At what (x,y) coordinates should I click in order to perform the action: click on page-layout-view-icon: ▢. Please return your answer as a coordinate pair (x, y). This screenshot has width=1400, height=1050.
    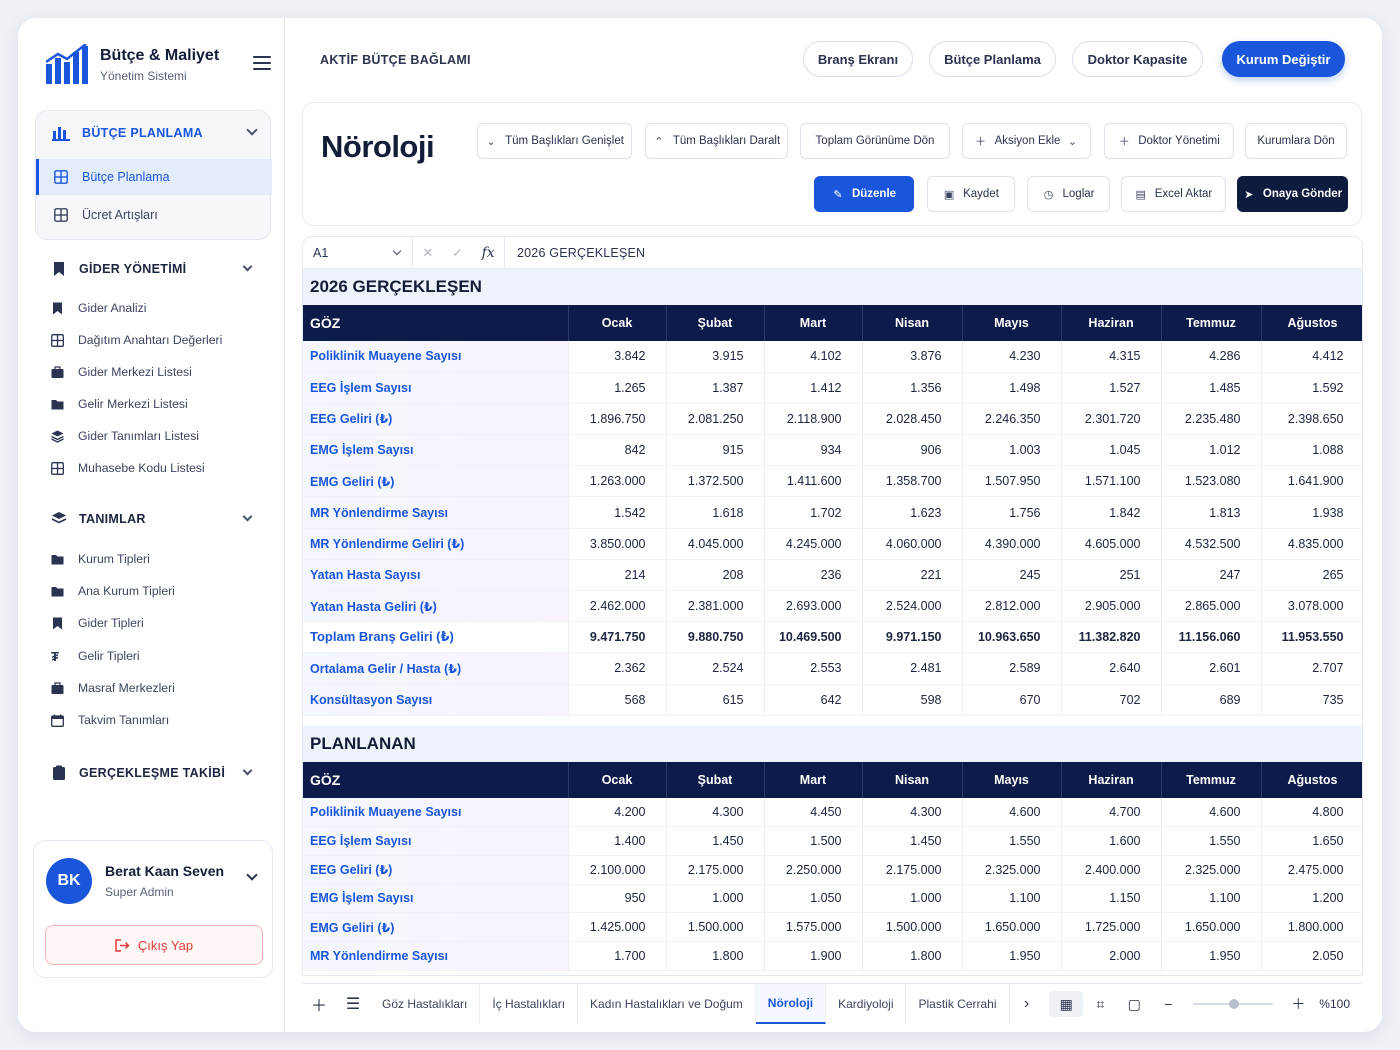
    Looking at the image, I should click on (1134, 1003).